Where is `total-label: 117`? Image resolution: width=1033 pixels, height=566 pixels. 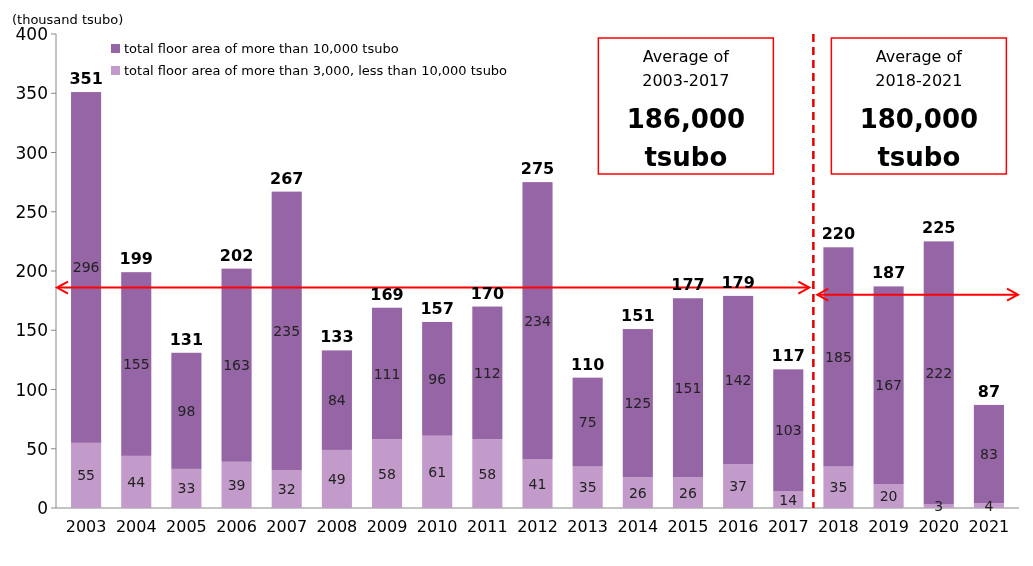
total-label: 117 is located at coordinates (788, 356).